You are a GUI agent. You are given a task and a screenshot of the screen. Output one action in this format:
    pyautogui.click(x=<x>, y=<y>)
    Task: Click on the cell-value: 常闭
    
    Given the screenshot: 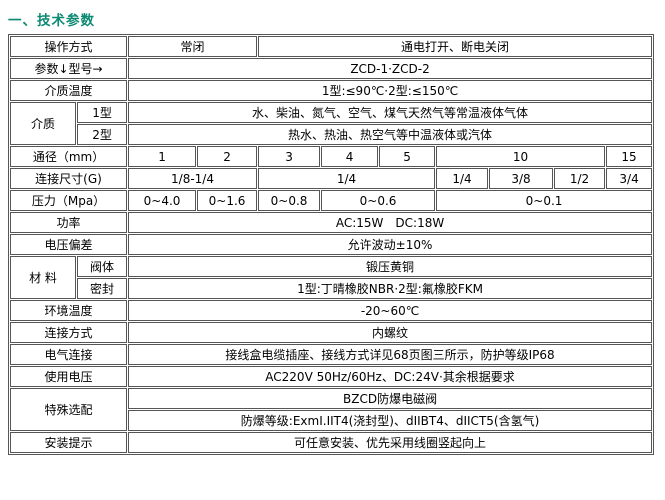 What is the action you would take?
    pyautogui.click(x=193, y=46)
    